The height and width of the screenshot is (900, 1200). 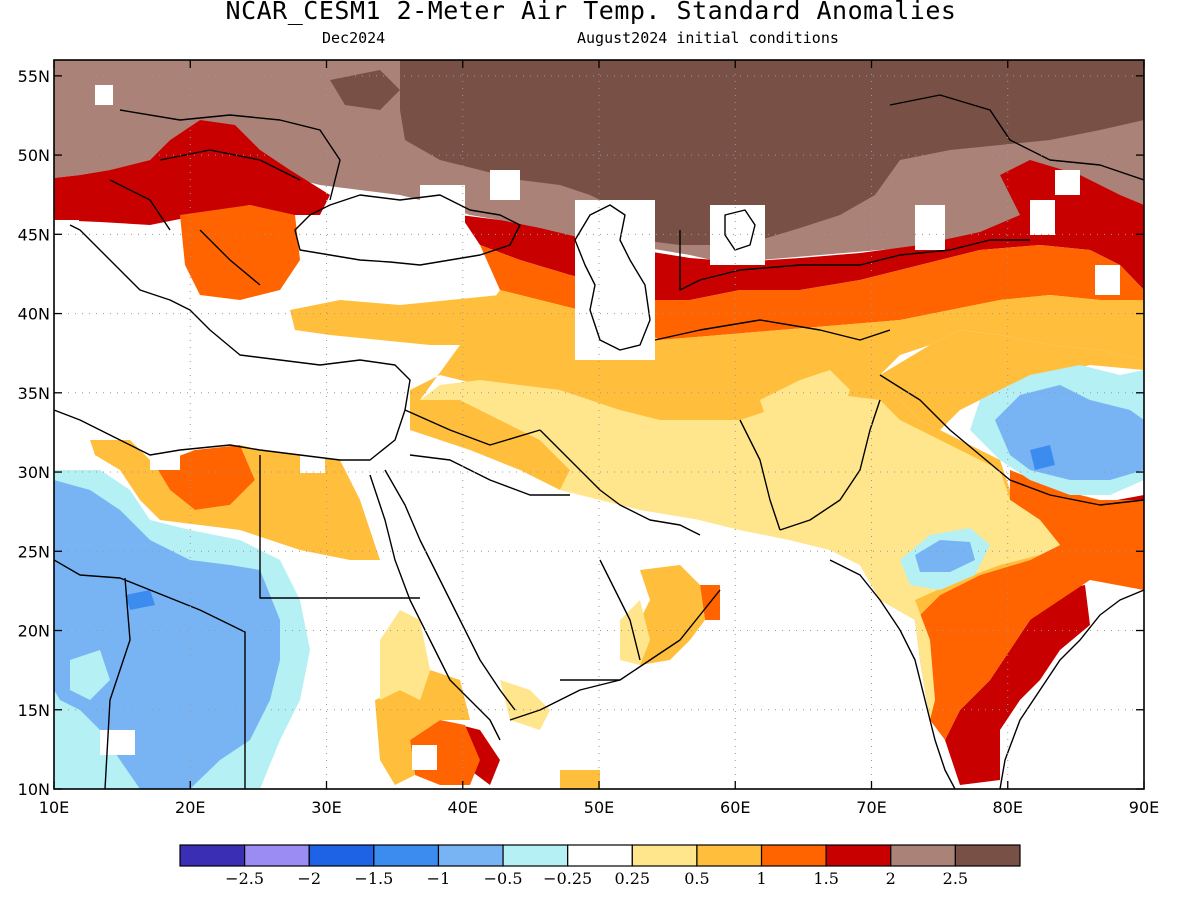 I want to click on anomaly-region-neg-1-to-neg-1-5-tibet, so click(x=1042, y=457).